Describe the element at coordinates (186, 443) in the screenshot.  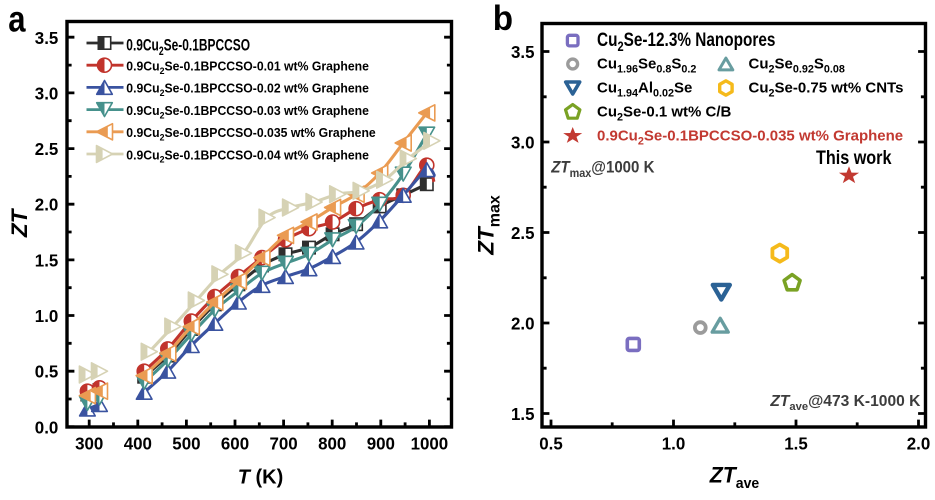
I see `svg-text: 500` at that location.